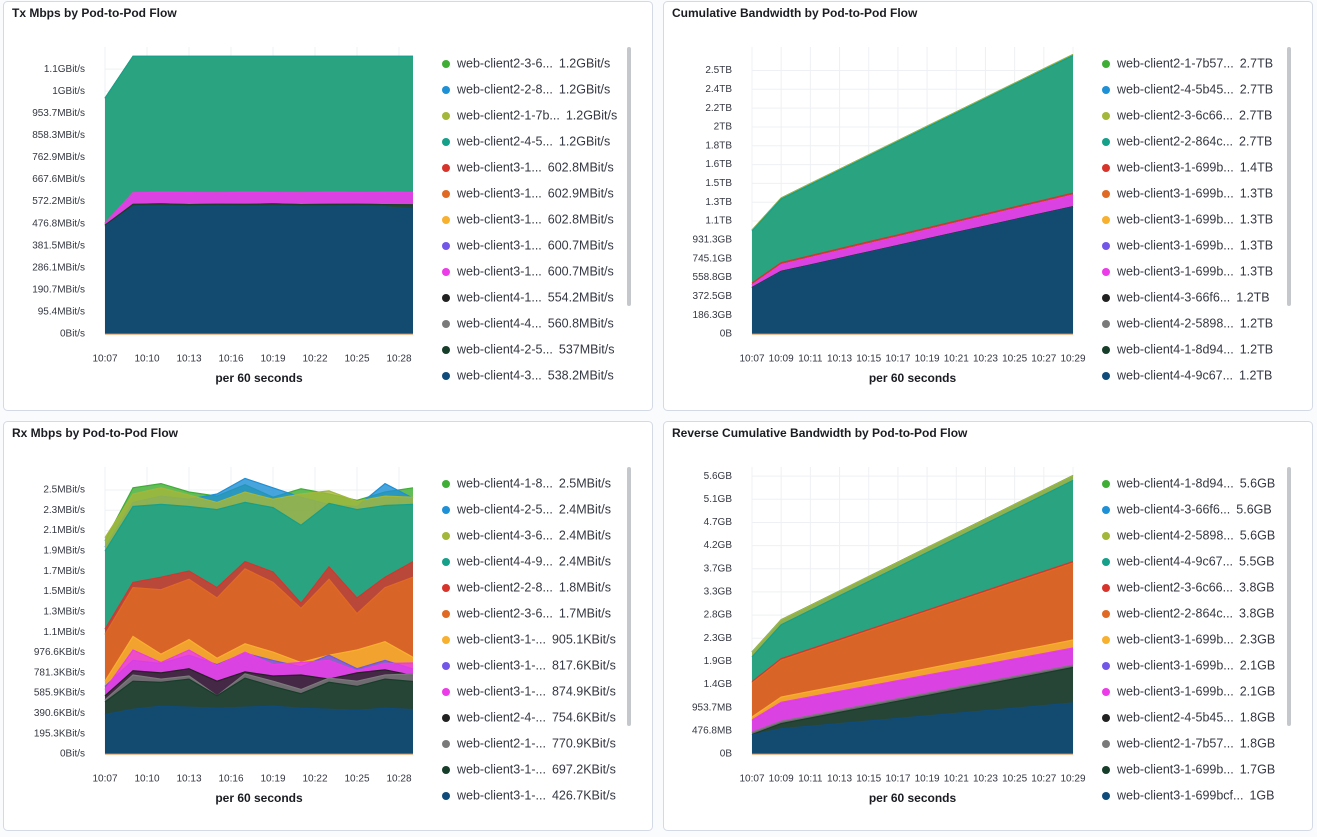 This screenshot has height=837, width=1317. What do you see at coordinates (314, 779) in the screenshot?
I see `x-tick-label: 10:22` at bounding box center [314, 779].